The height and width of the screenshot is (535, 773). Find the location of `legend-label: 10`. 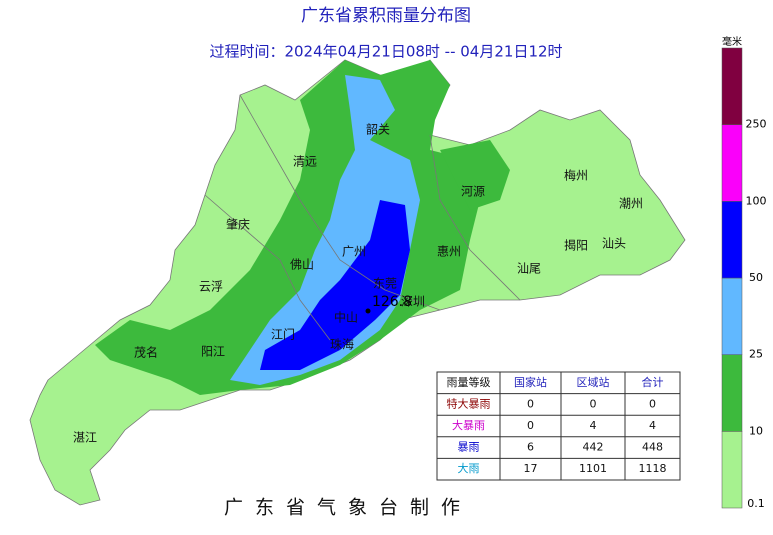

legend-label: 10 is located at coordinates (756, 430).